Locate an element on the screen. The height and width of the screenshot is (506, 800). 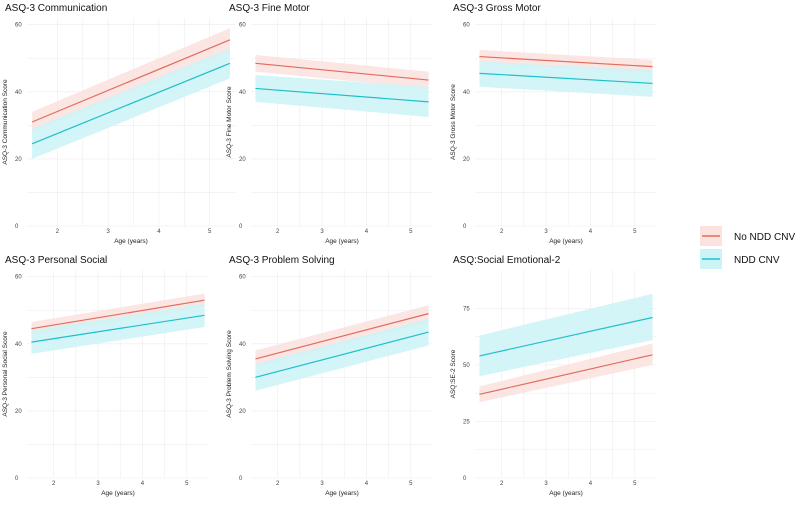
panel-title: ASQ:Social Emotional-2 is located at coordinates (507, 260).